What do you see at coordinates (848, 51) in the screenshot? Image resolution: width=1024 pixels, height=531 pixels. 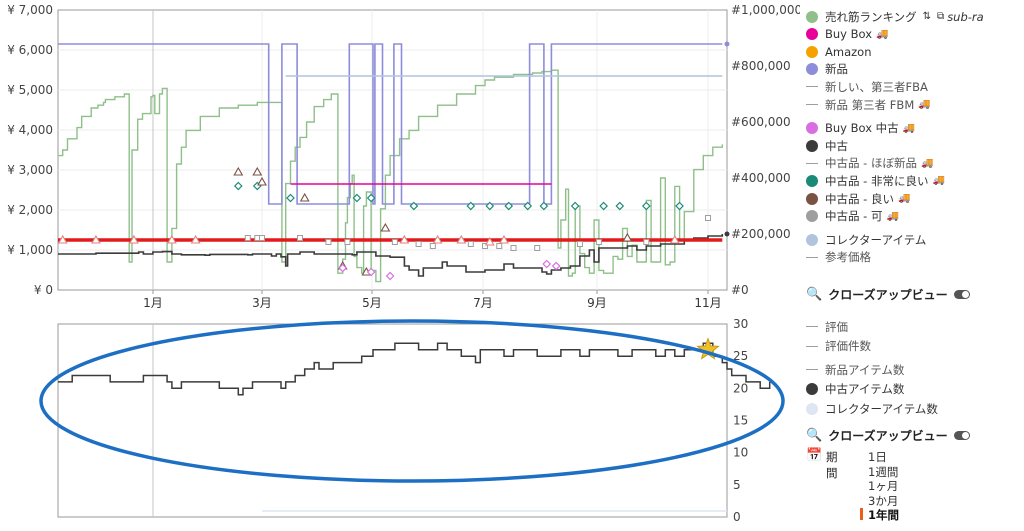 I see `legend-label: Amazon` at bounding box center [848, 51].